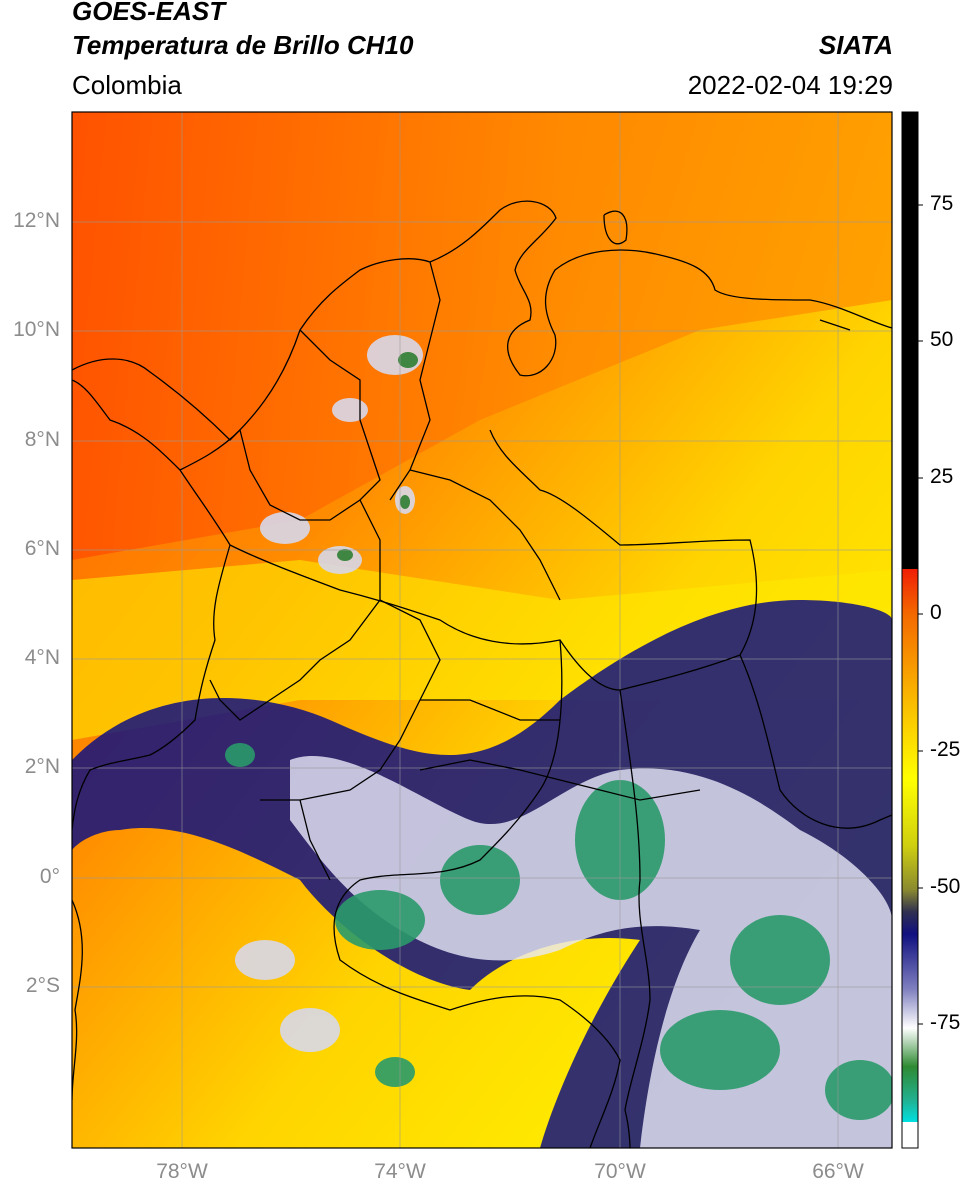 The image size is (966, 1190). Describe the element at coordinates (149, 13) in the screenshot. I see `satellite-title: GOES-EAST` at that location.